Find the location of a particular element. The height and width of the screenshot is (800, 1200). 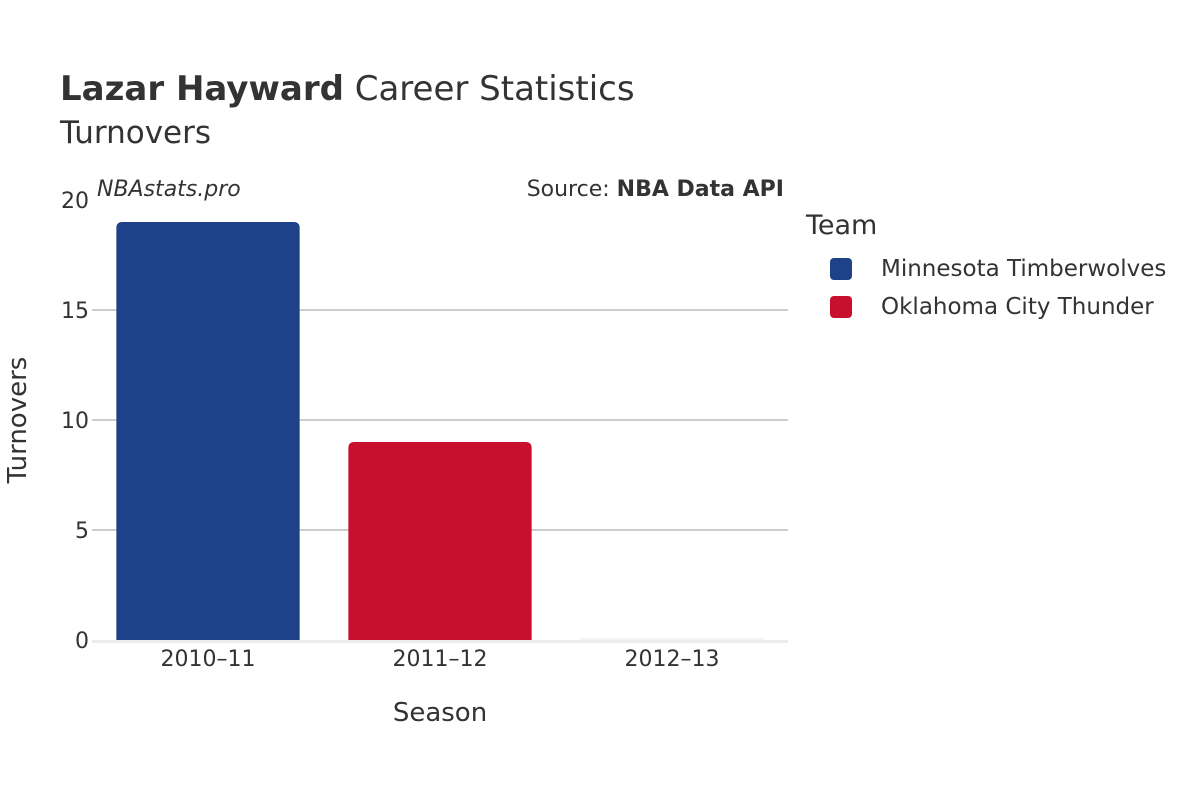

source-prefix: Source: is located at coordinates (571, 189).